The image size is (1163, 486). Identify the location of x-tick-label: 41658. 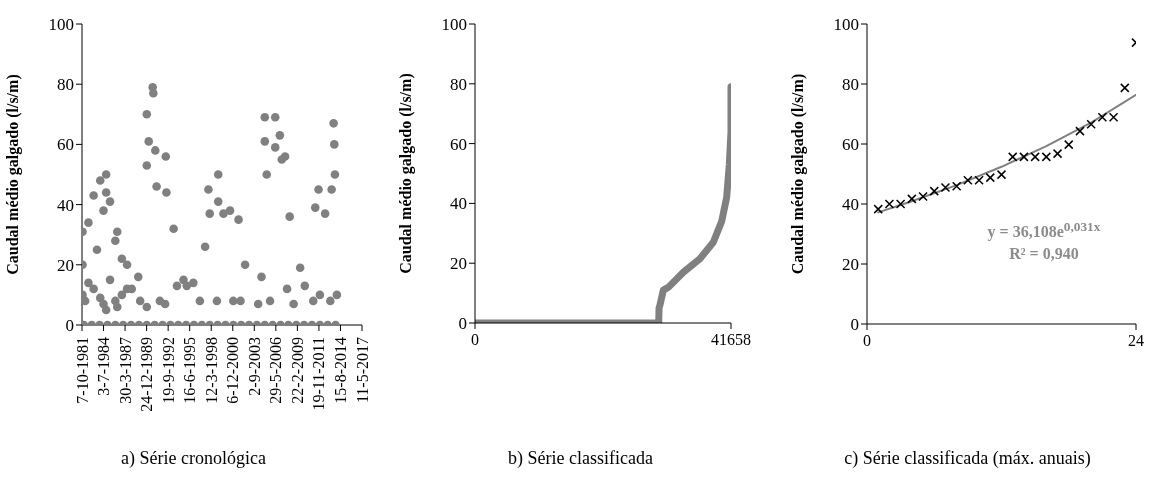
(731, 339).